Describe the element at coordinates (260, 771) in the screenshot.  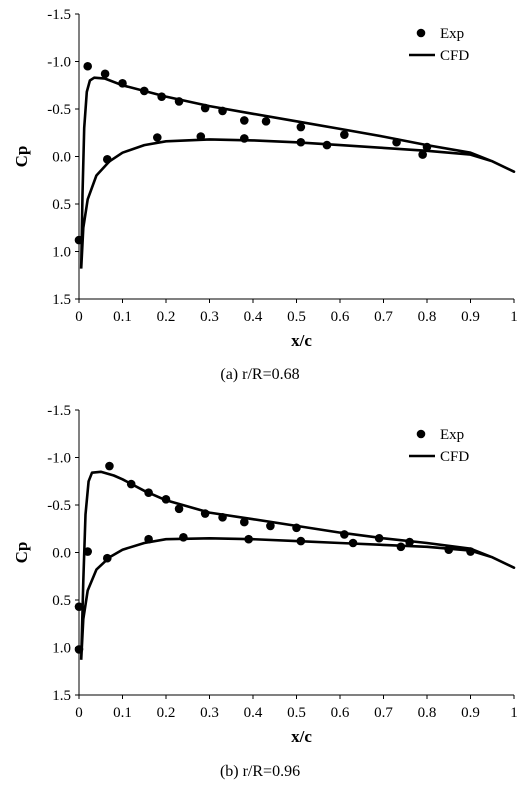
I see `chart-caption-b: (b) r/R=0.96` at that location.